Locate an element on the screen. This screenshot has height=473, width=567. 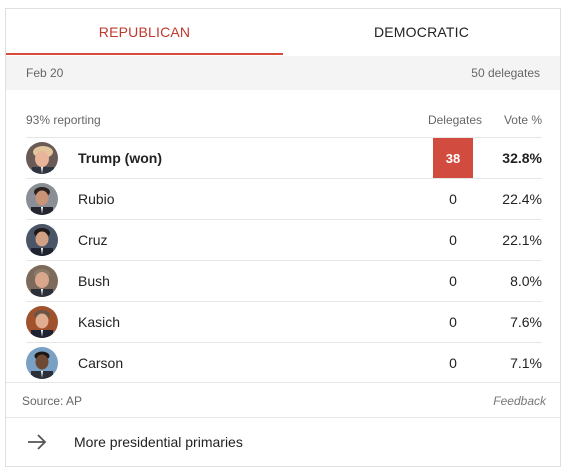
results-header: 93% reporting Delegates Vote % is located at coordinates (284, 123).